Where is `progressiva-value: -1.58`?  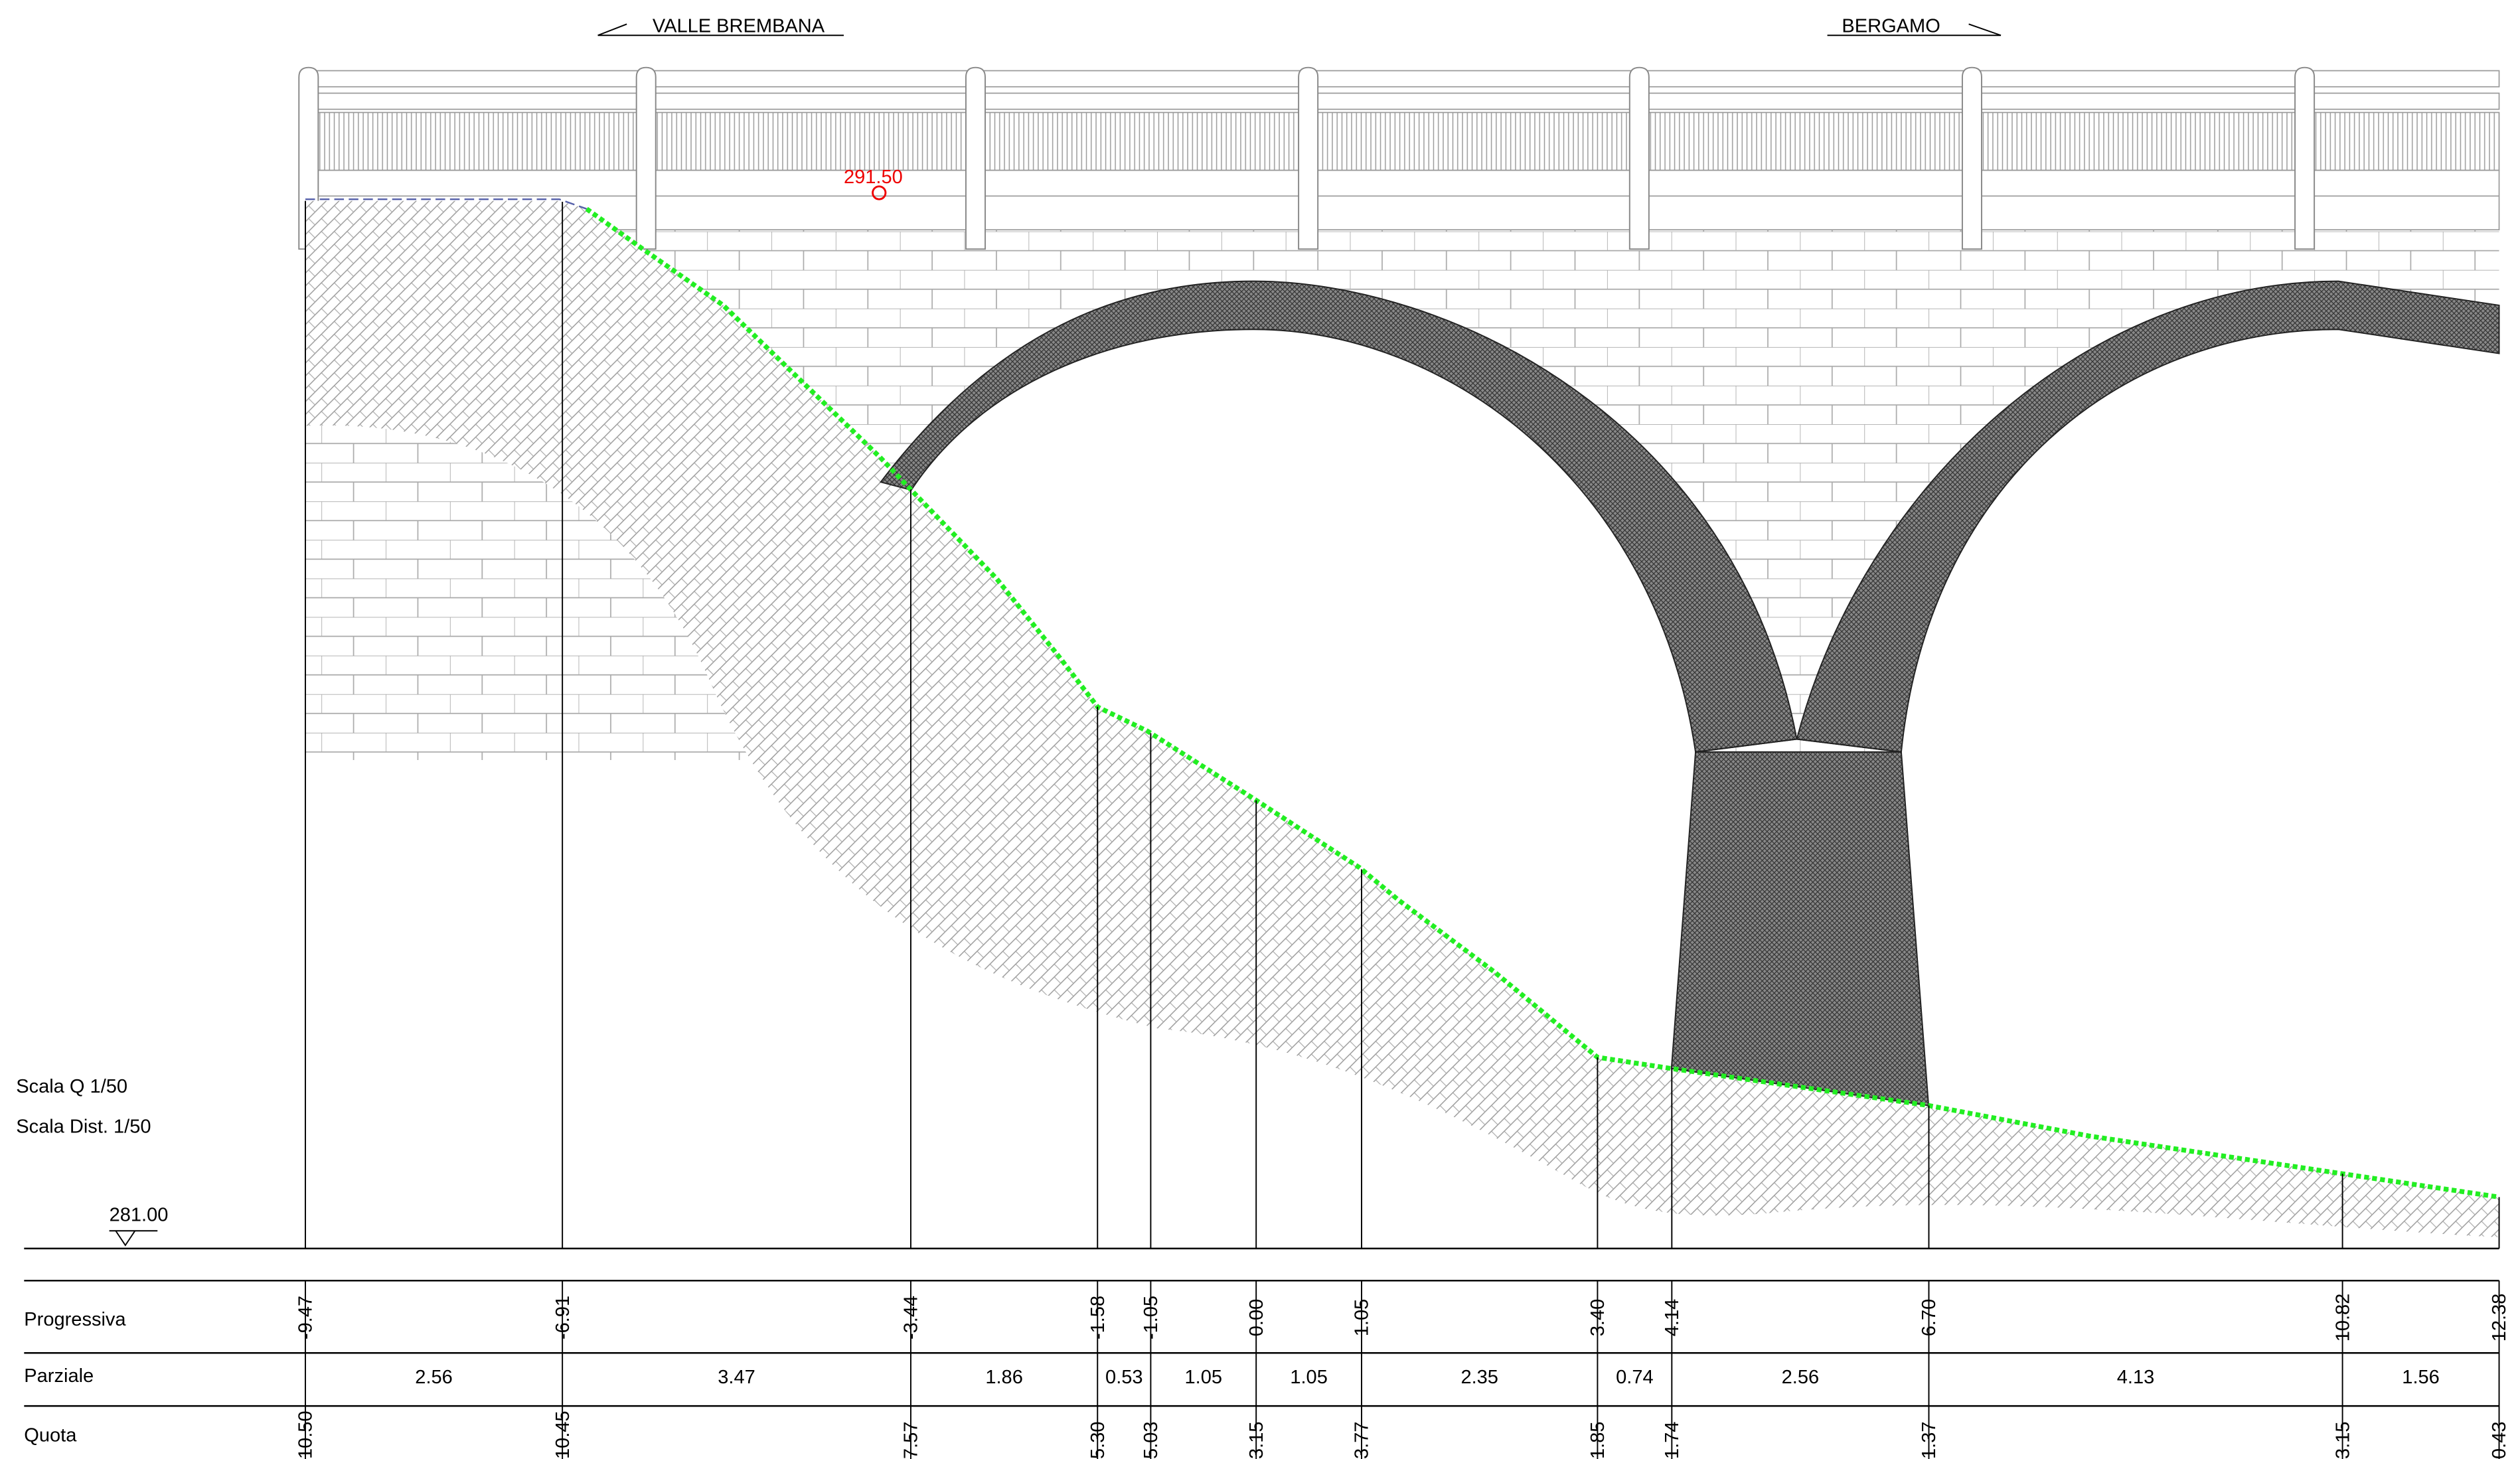 progressiva-value: -1.58 is located at coordinates (1098, 1318).